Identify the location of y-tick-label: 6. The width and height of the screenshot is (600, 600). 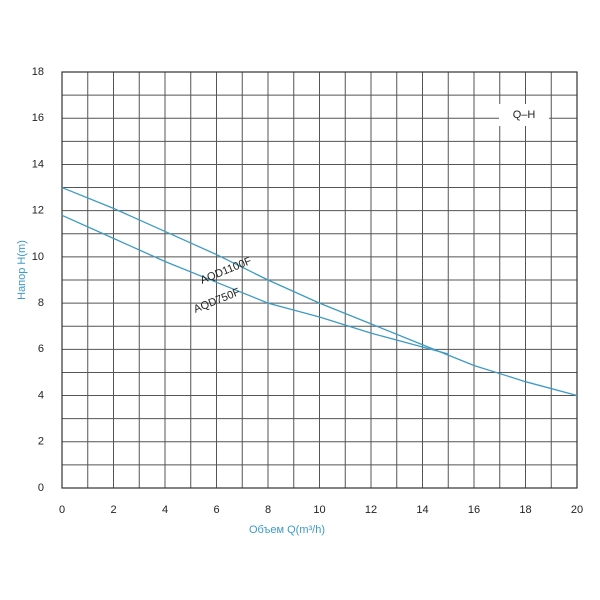
(41, 349).